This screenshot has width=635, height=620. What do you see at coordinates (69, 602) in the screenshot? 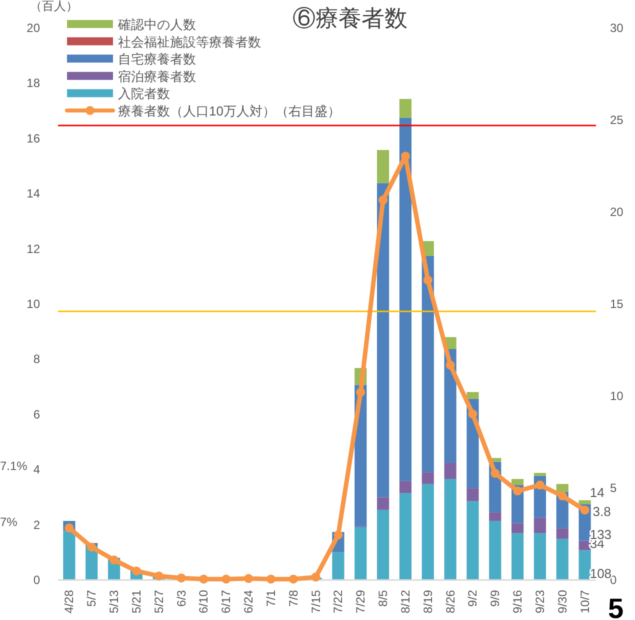
I see `x-tick-label: 4/28` at bounding box center [69, 602].